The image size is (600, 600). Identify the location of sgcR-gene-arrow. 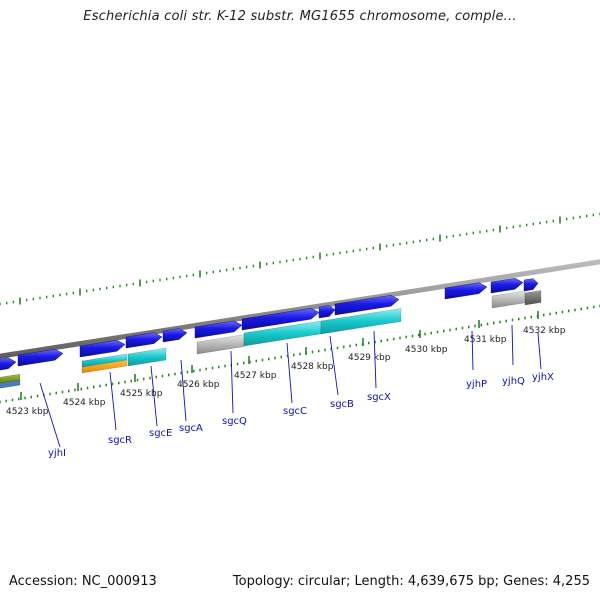
(102, 348).